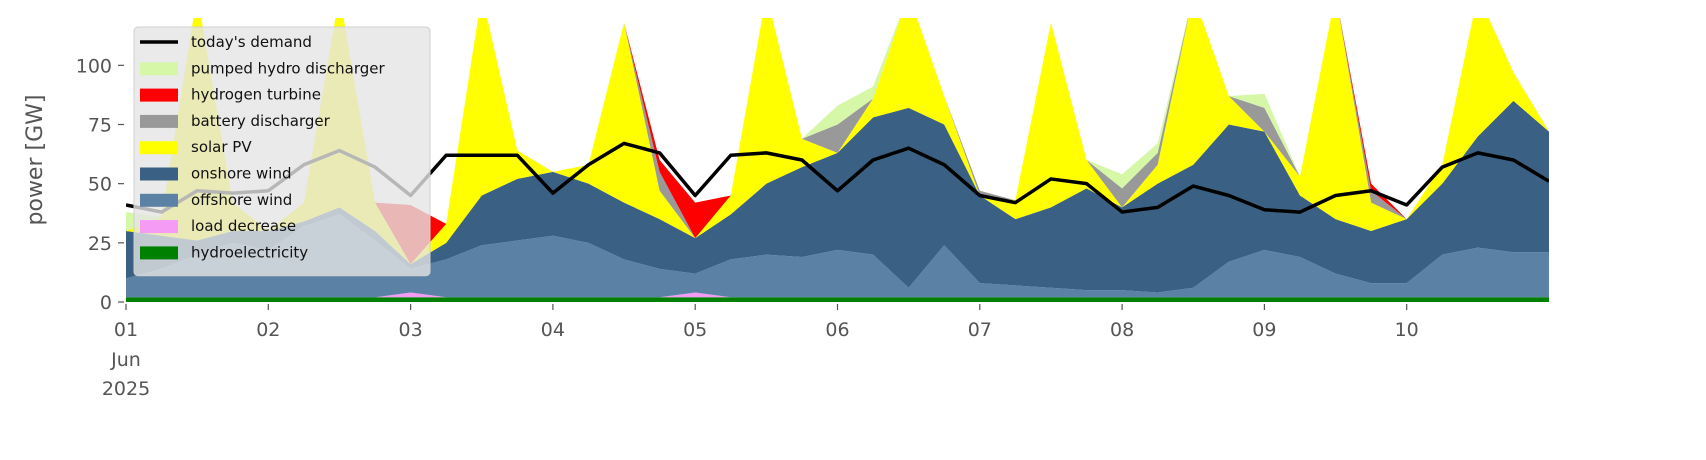  I want to click on legend-label: offshore wind, so click(241, 200).